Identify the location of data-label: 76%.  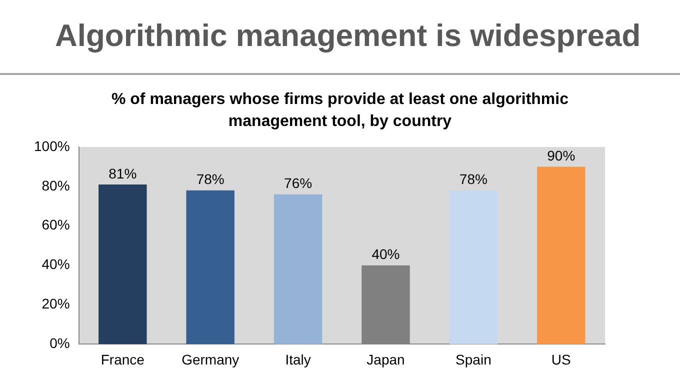
(298, 183).